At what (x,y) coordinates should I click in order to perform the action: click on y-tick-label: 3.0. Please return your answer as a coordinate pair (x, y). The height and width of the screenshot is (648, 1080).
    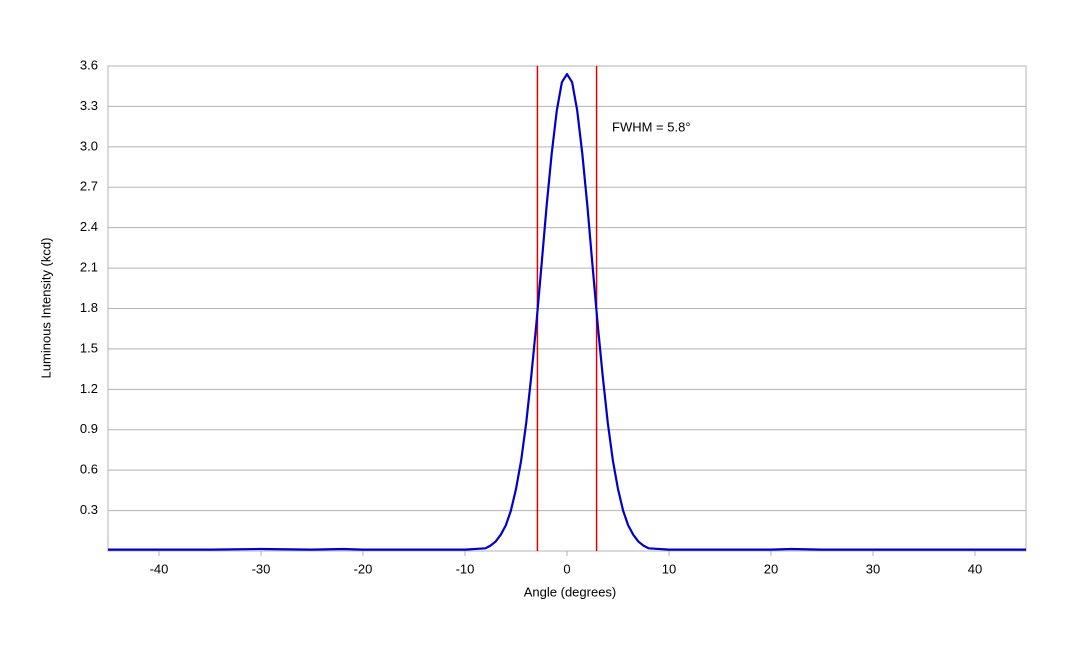
    Looking at the image, I should click on (89, 145).